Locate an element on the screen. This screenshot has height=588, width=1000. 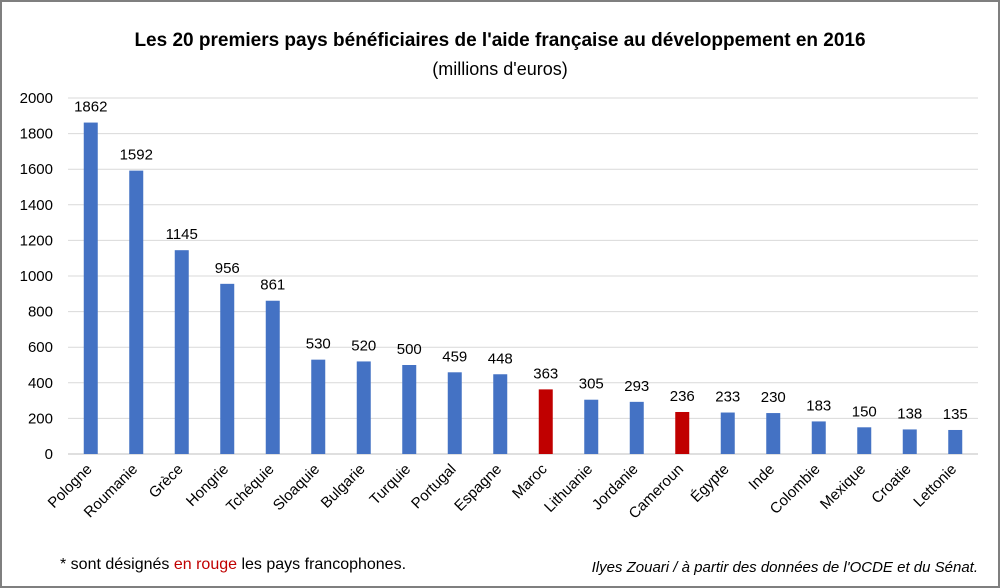
y-tick-label: 1000 is located at coordinates (36, 276).